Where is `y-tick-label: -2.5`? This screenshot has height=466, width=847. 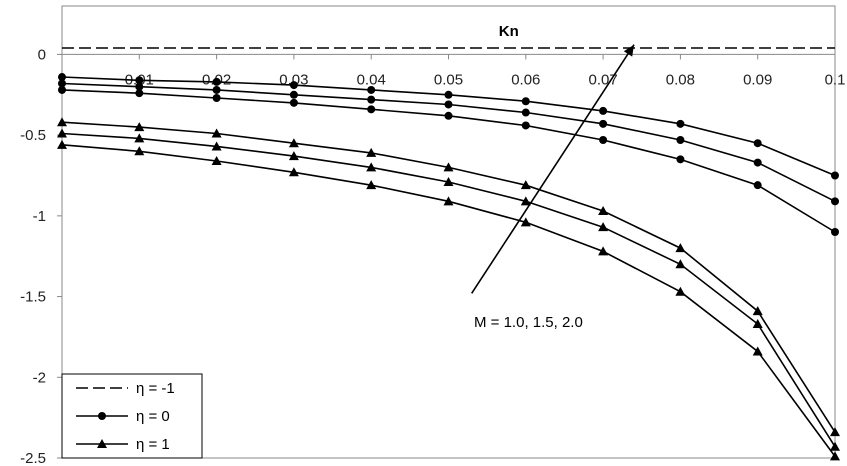
y-tick-label: -2.5 is located at coordinates (33, 458).